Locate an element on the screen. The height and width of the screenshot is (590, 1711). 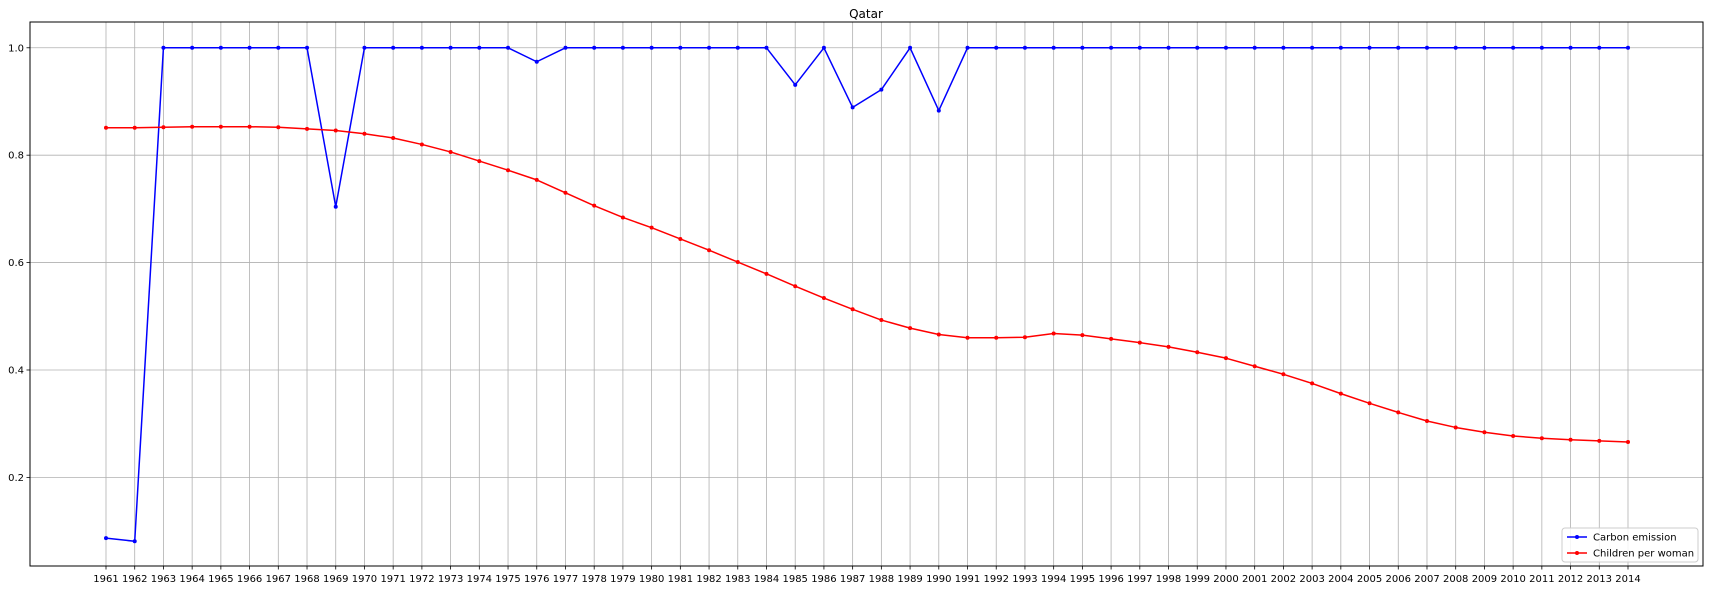
x-tick-label: 2011 is located at coordinates (1541, 579).